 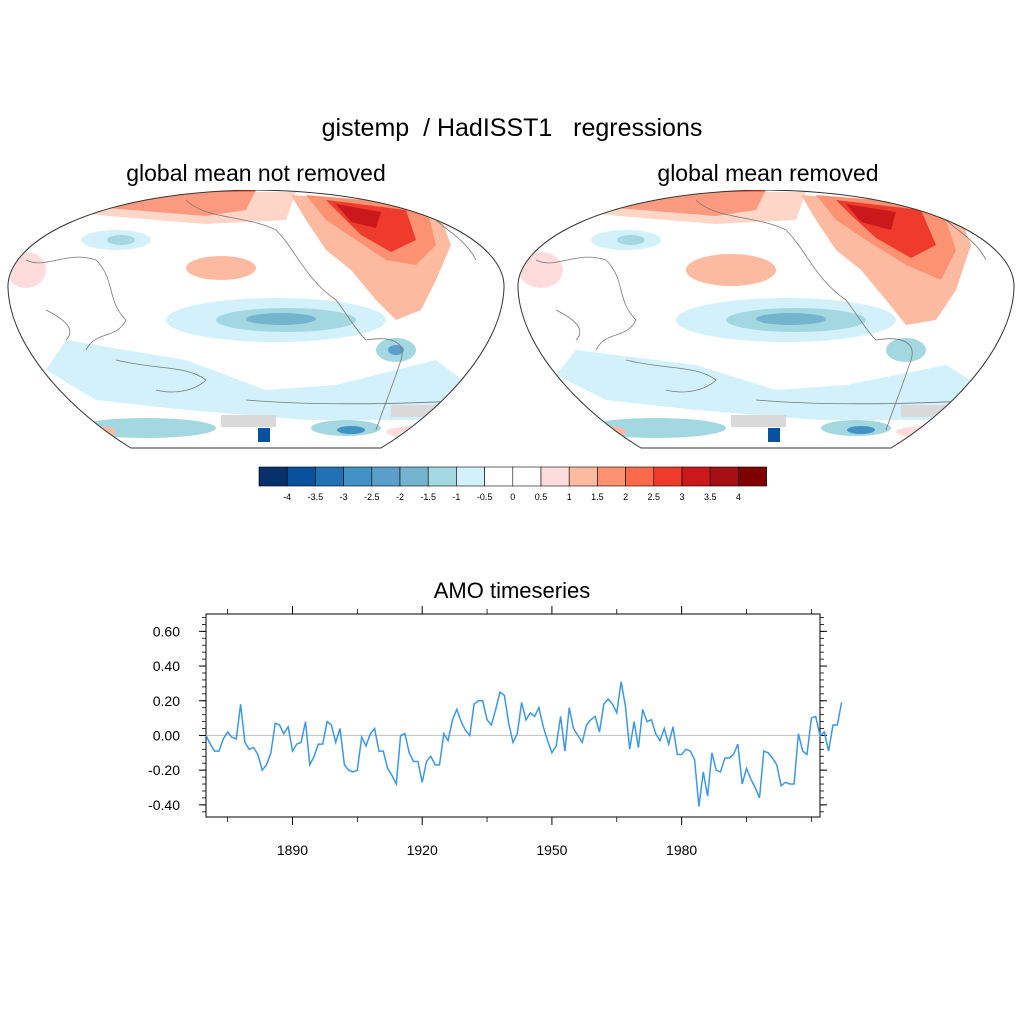 I want to click on colorbar-boxes, so click(x=512, y=476).